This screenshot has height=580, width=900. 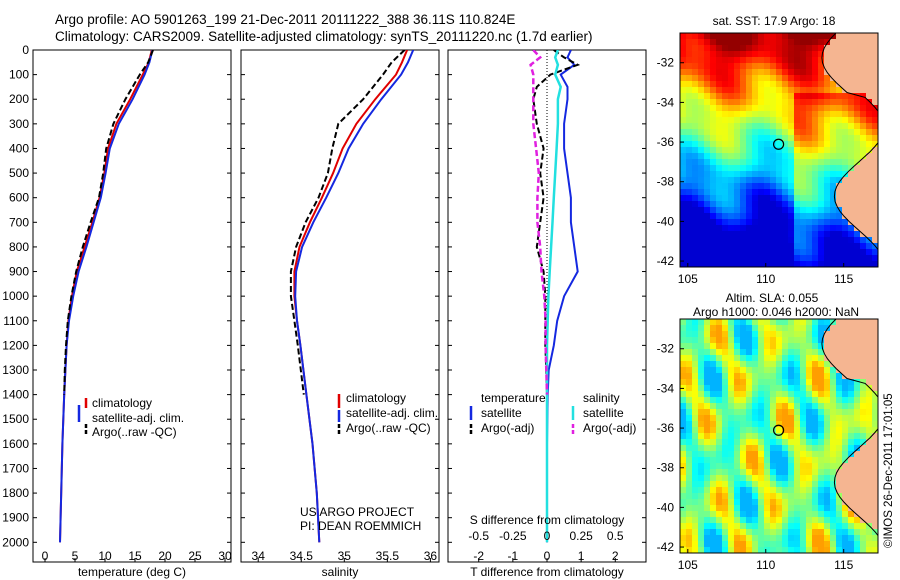 I want to click on salinity-plot, so click(x=352, y=296).